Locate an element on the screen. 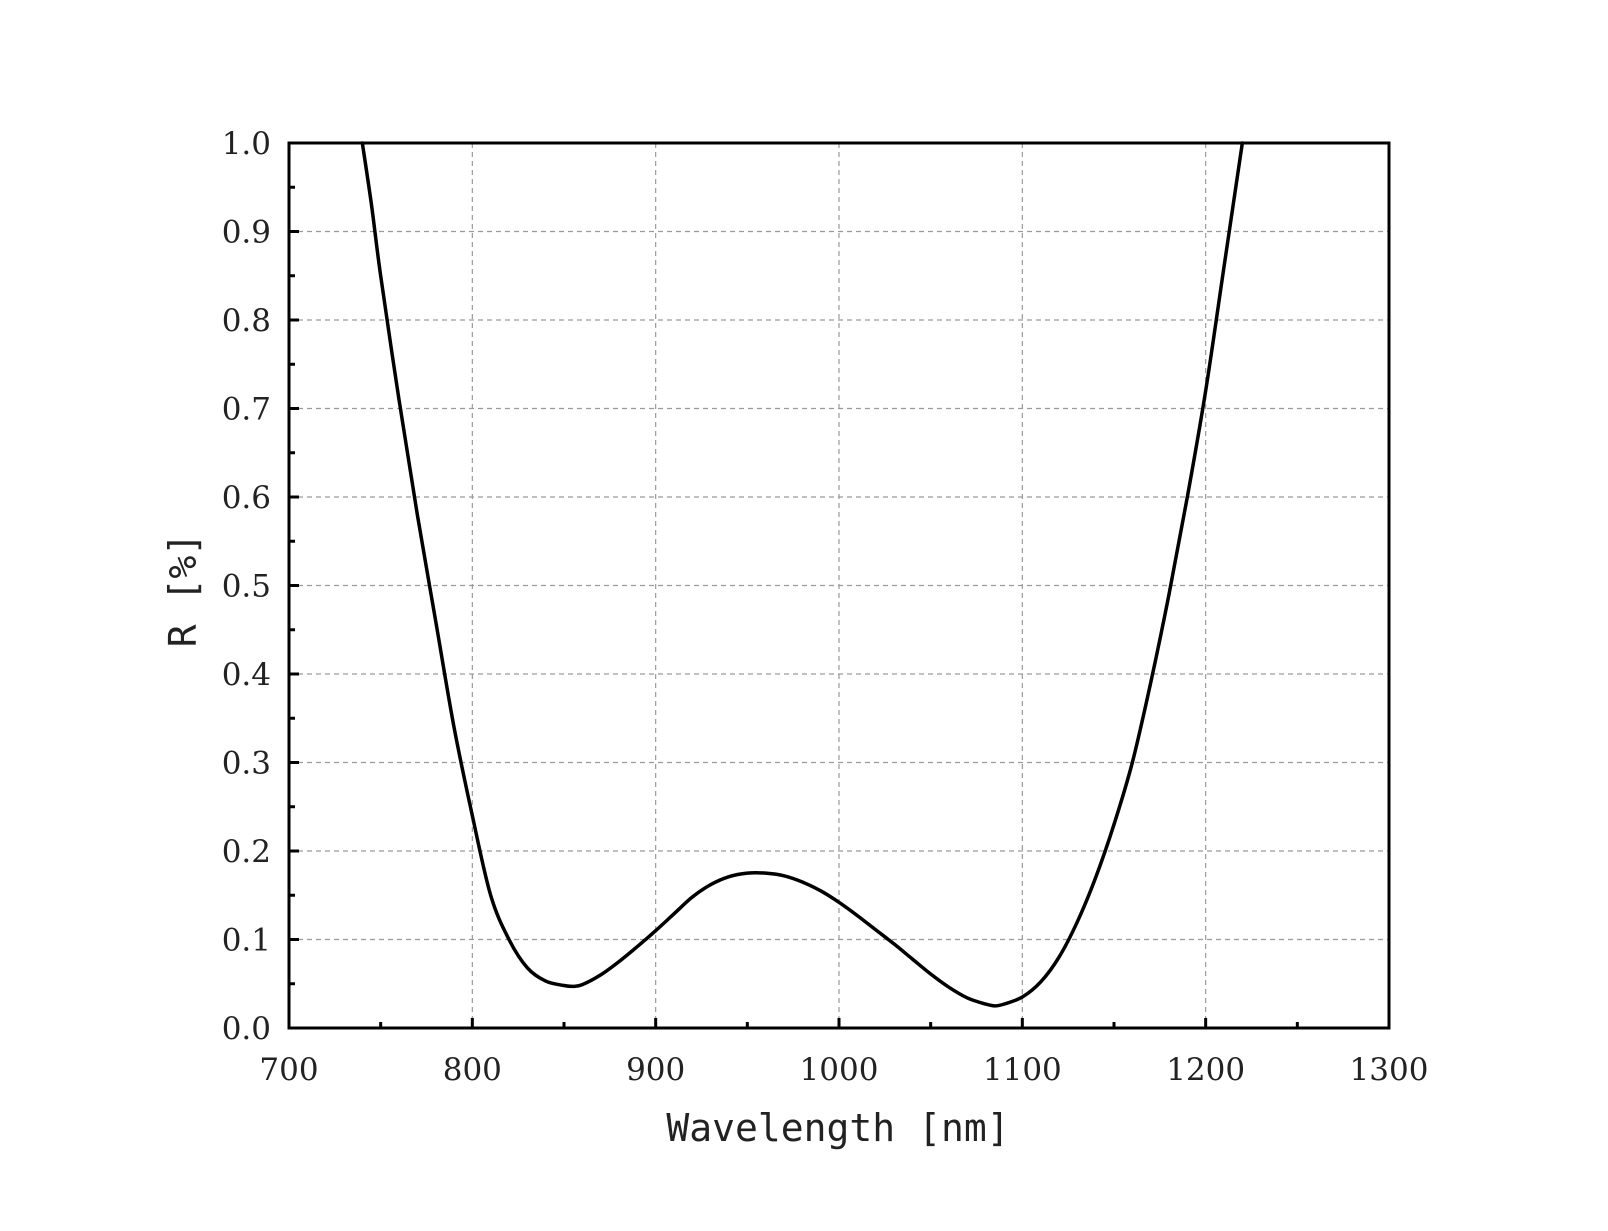  x-tick-label: 900 is located at coordinates (655, 1070).